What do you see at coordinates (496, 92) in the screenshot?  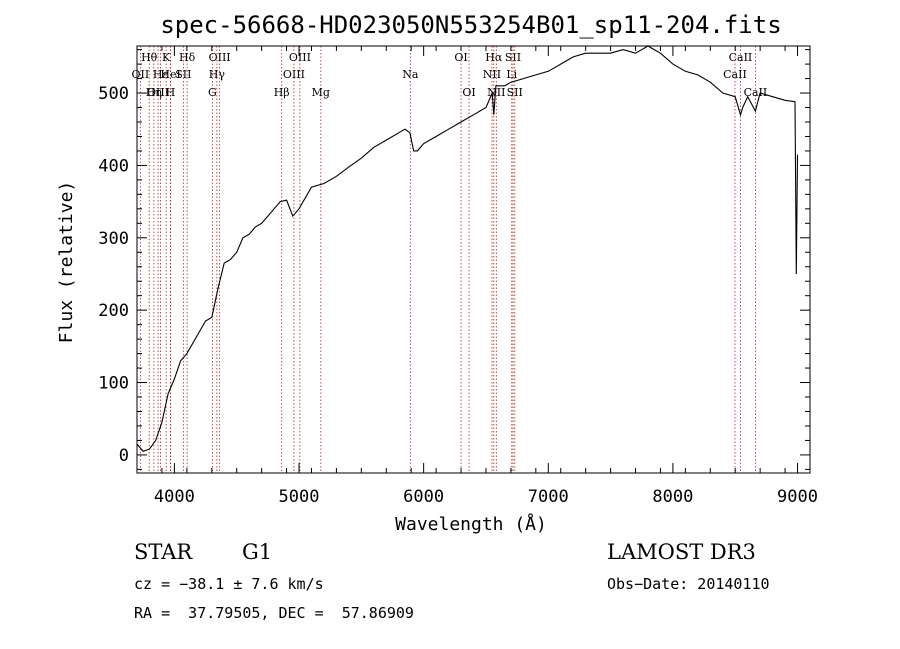 I see `line-marker-label-24: NII` at bounding box center [496, 92].